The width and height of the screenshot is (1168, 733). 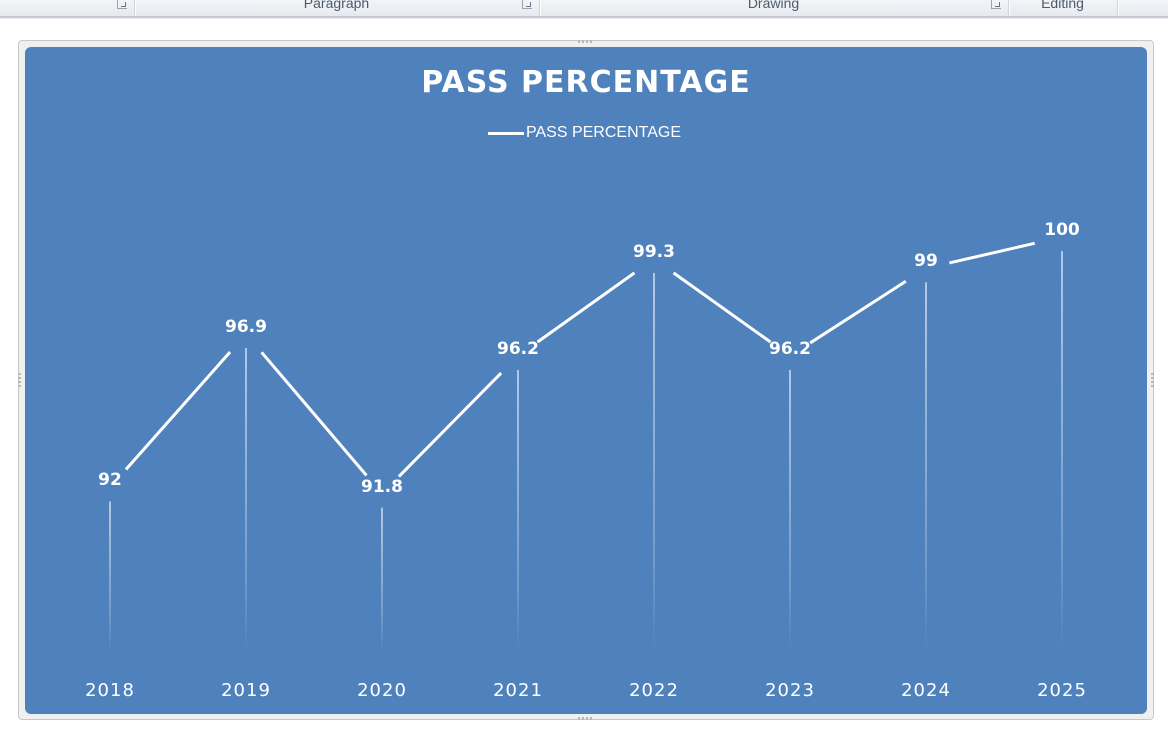 I want to click on ribbon-group-font, so click(x=67, y=8).